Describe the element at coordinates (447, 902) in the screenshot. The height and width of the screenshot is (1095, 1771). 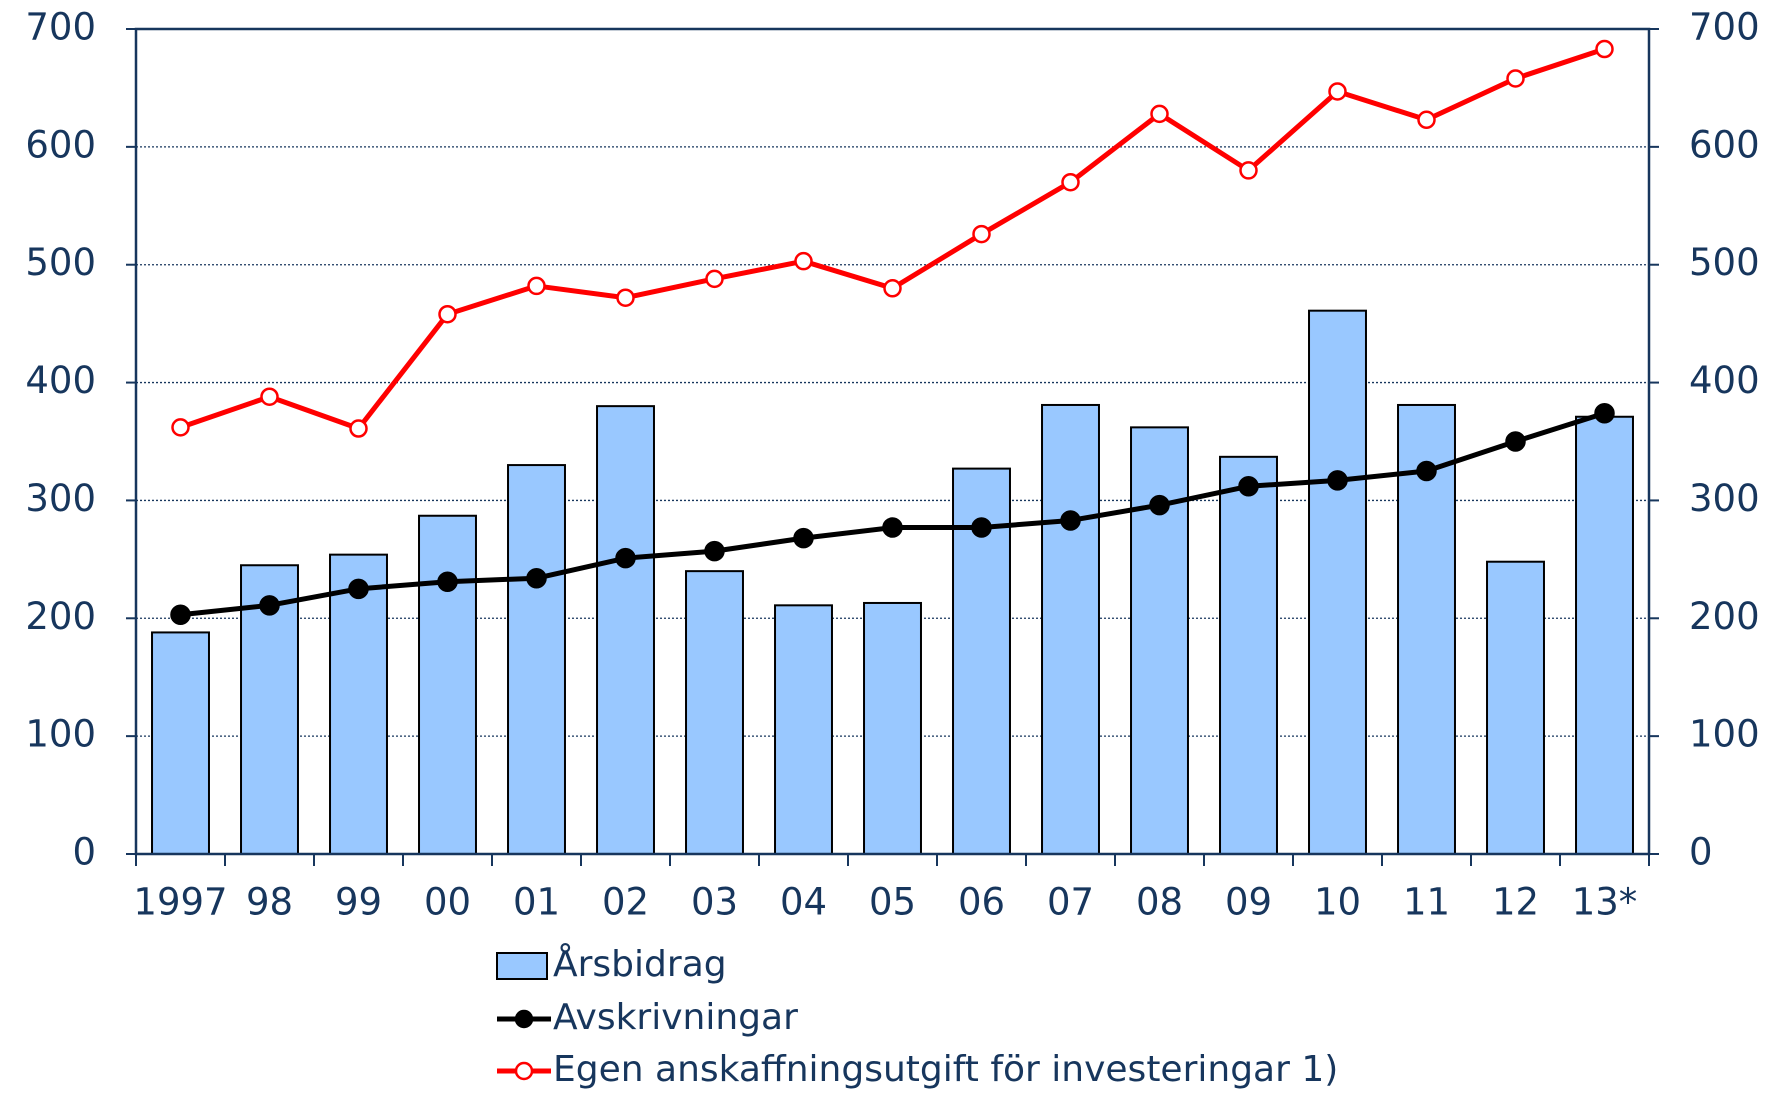
I see `x-tick-label: 00` at that location.